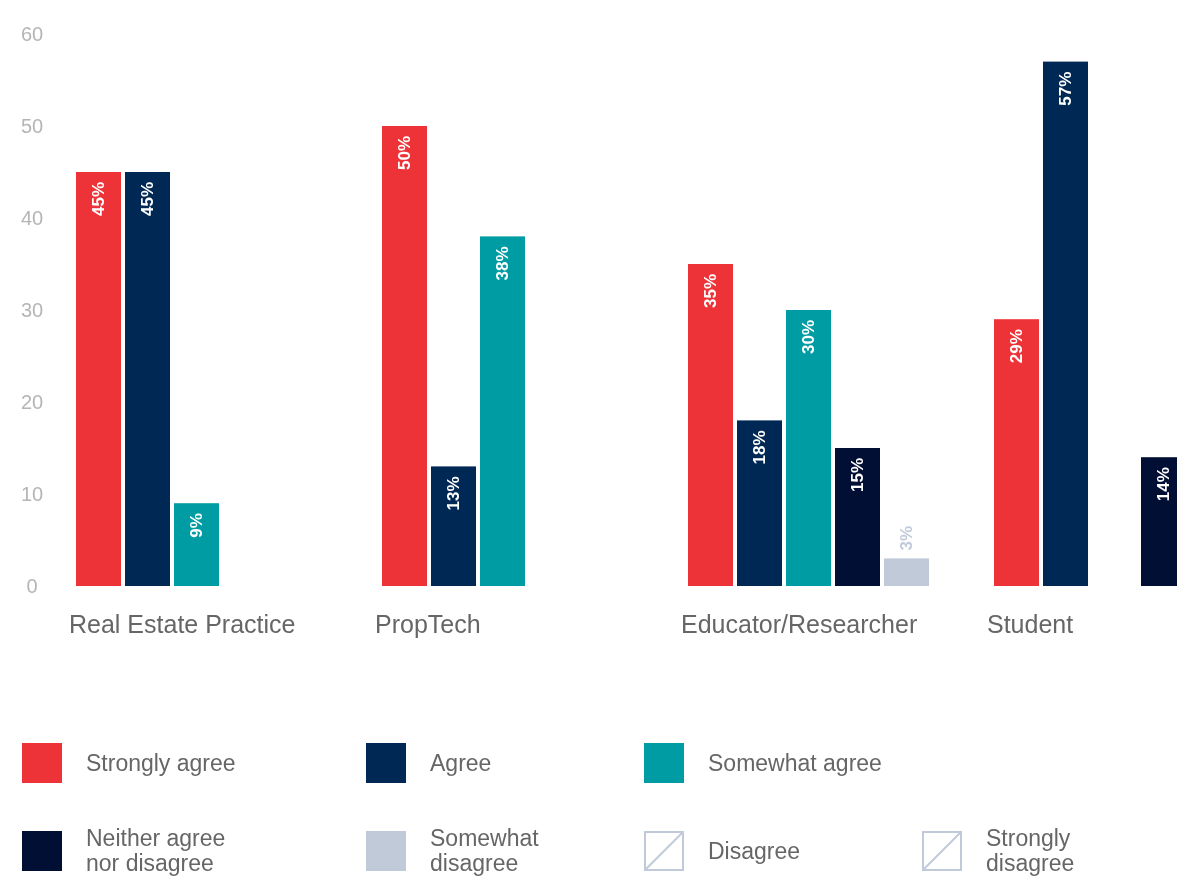 The image size is (1177, 887). What do you see at coordinates (711, 291) in the screenshot?
I see `data-label: 35%` at bounding box center [711, 291].